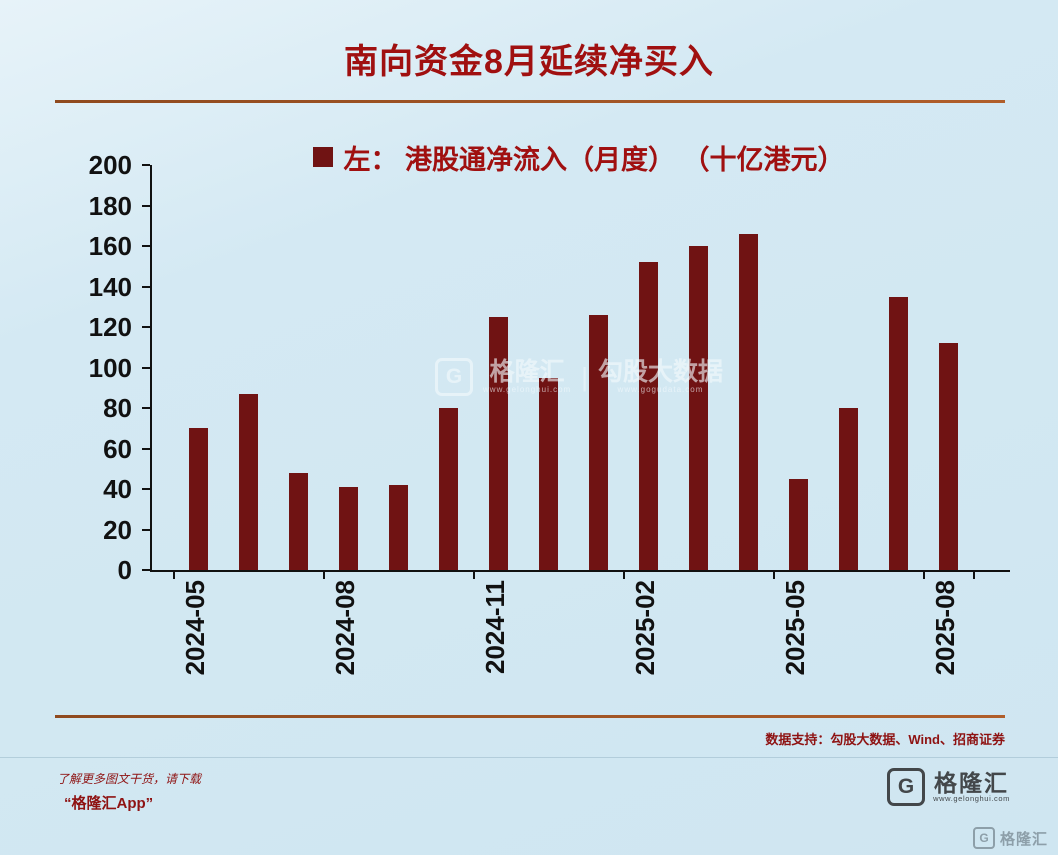 The image size is (1058, 855). Describe the element at coordinates (109, 803) in the screenshot. I see `footer-promo-line2: “格隆汇App”` at that location.